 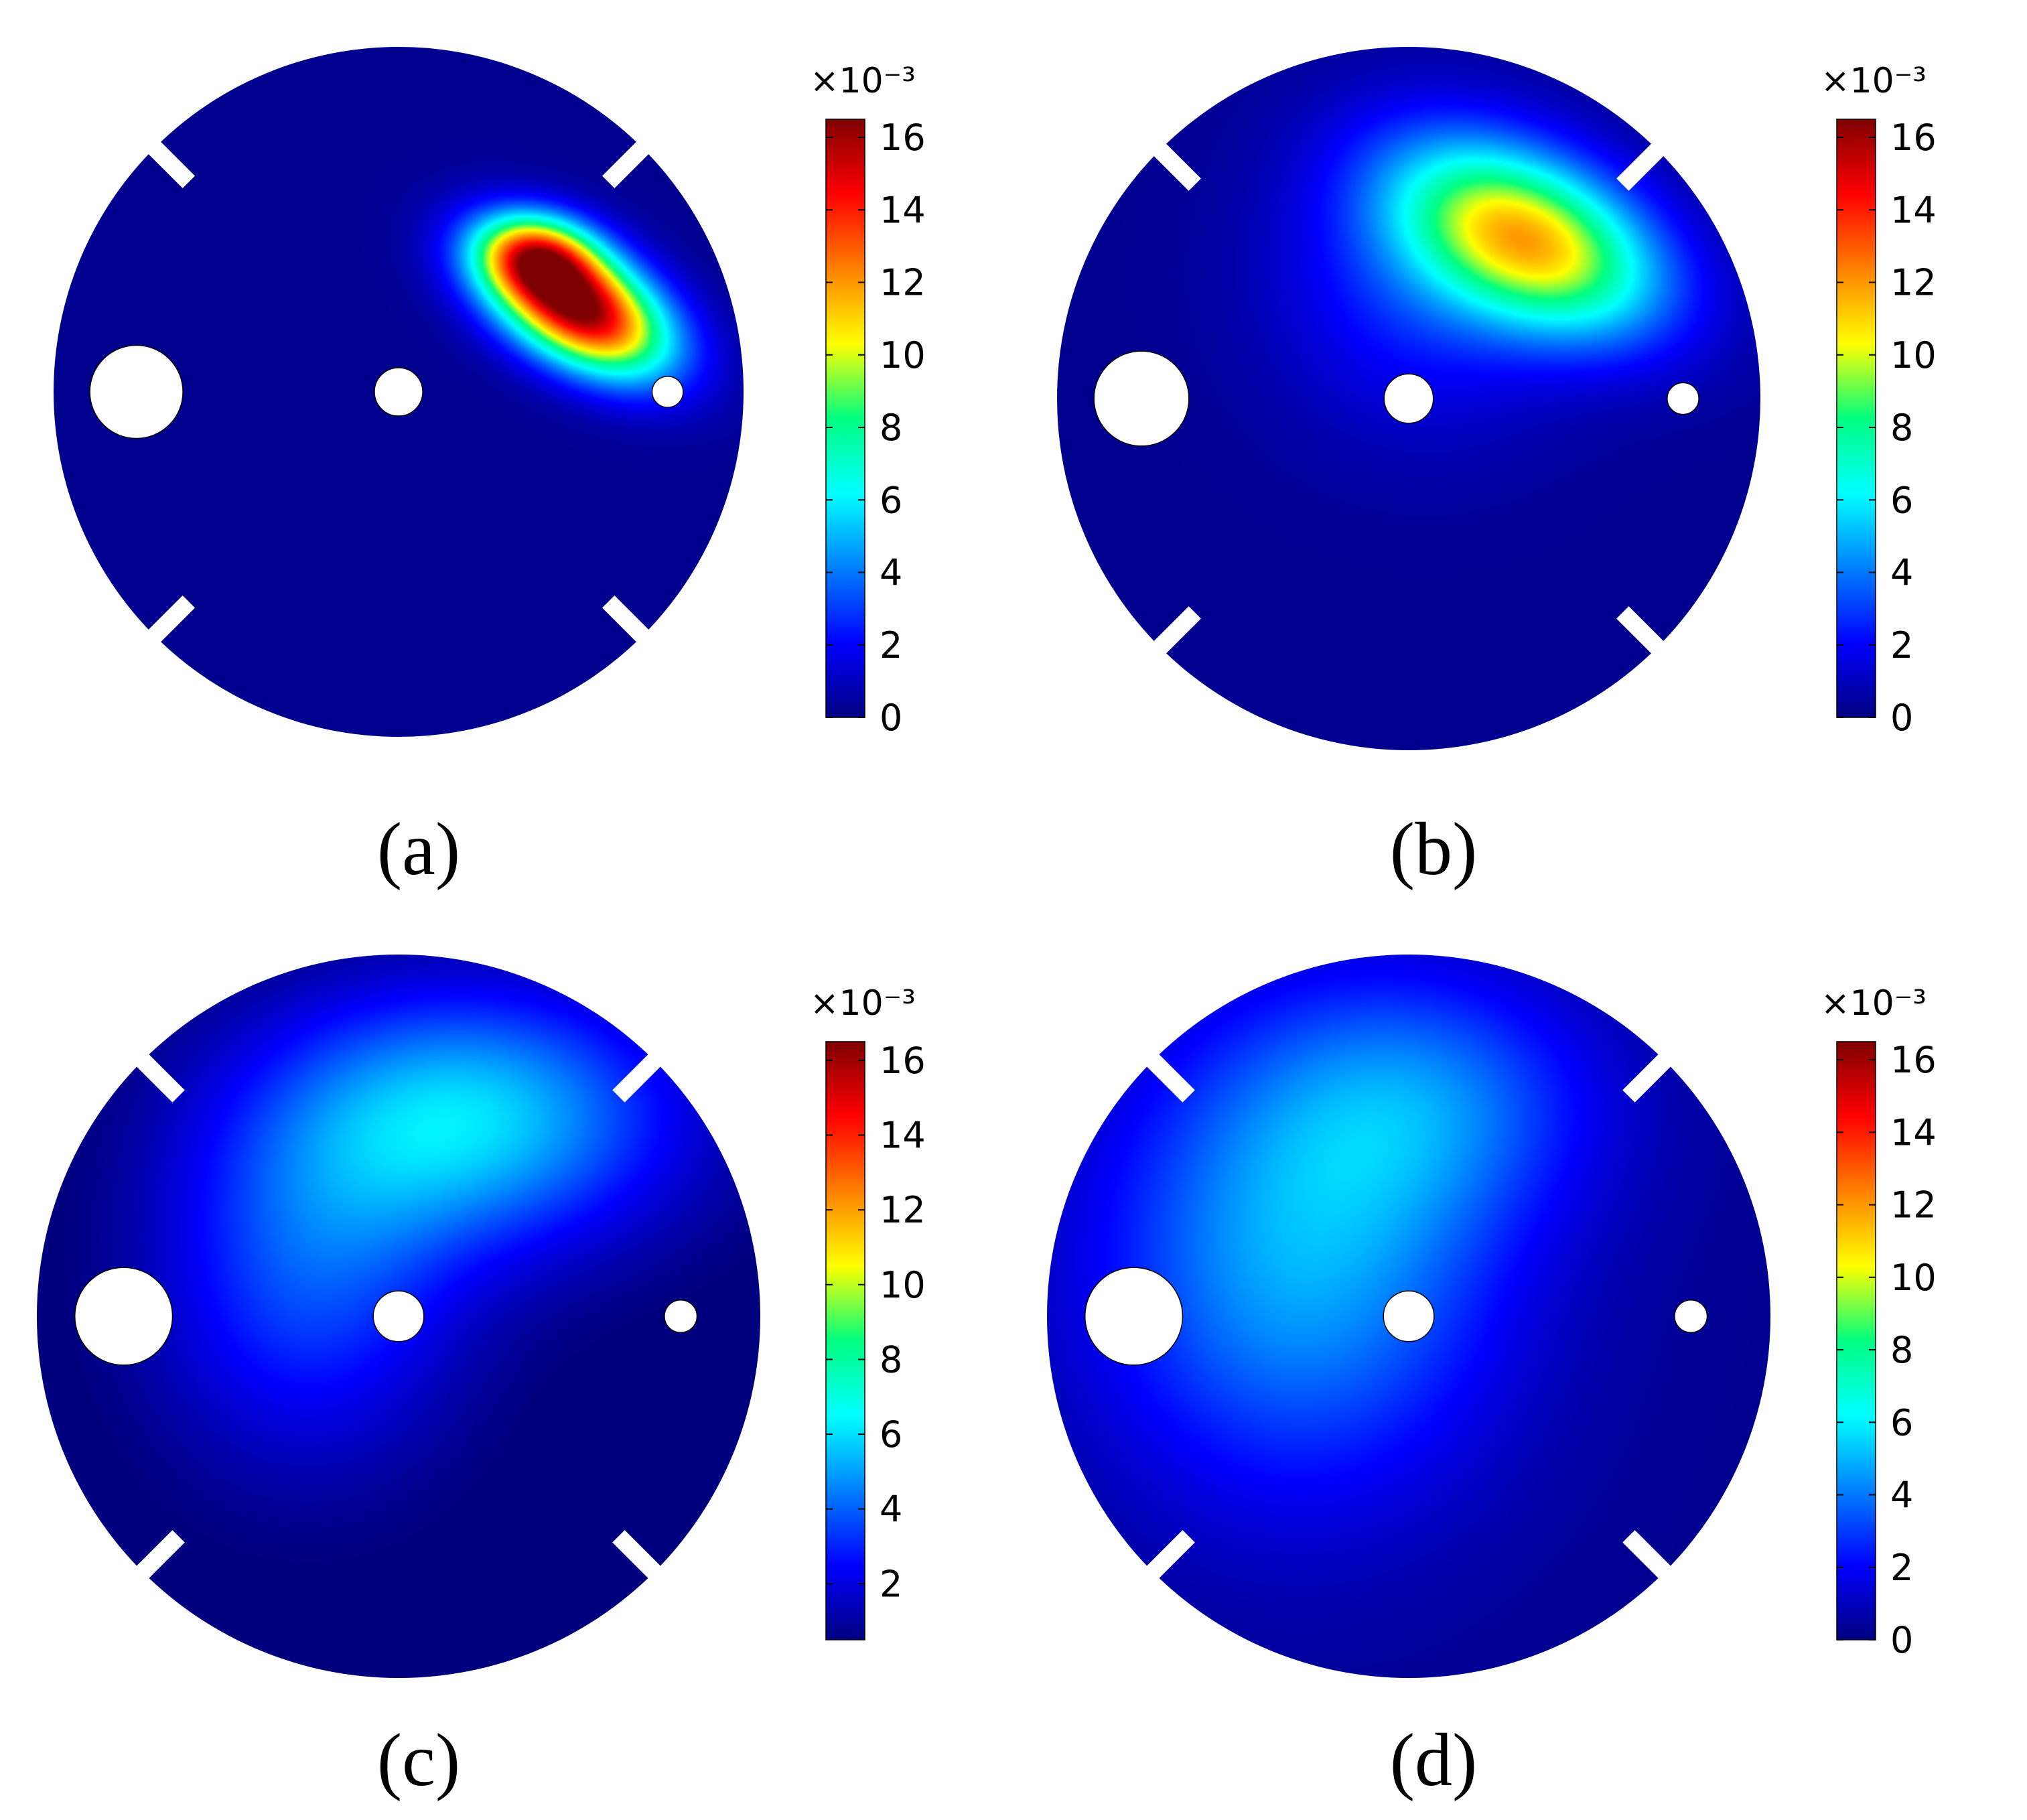 I want to click on panel-label: (c), so click(x=418, y=1761).